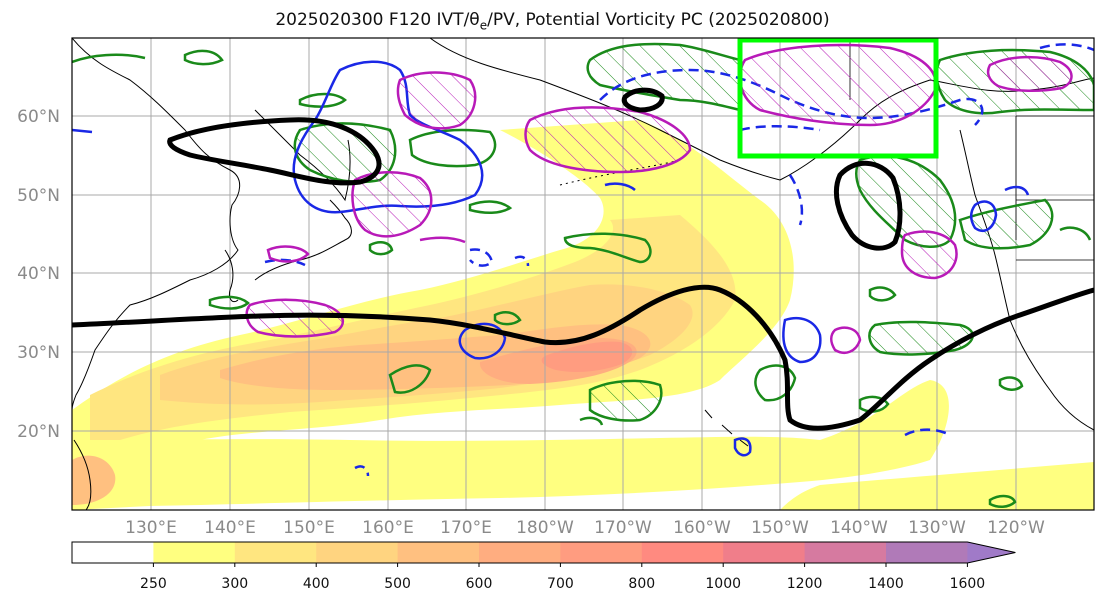 This screenshot has height=603, width=1105. I want to click on magenta-contours, so click(564, 295).